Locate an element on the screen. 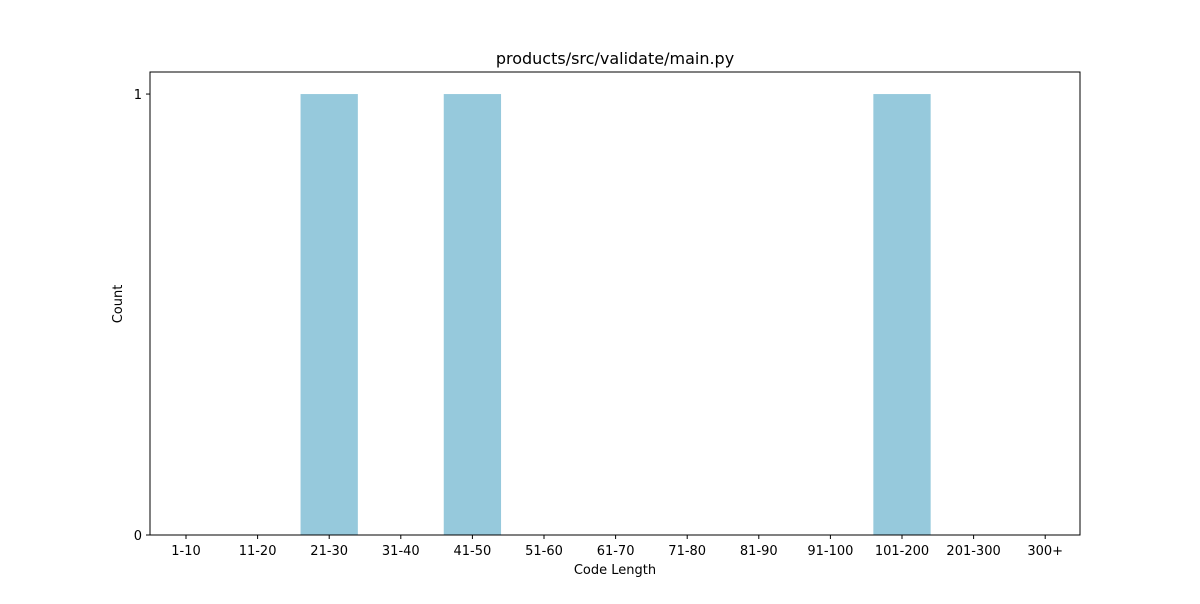 The width and height of the screenshot is (1200, 604). x-tick-label: 1-10 is located at coordinates (186, 551).